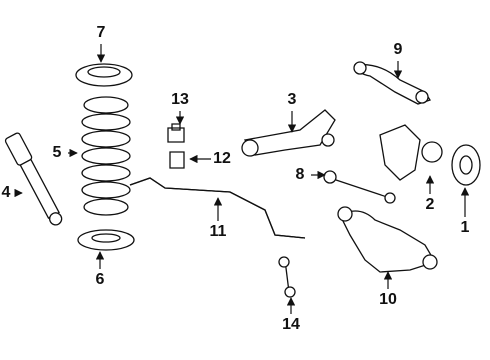  What do you see at coordinates (300, 174) in the screenshot?
I see `callout-label: 8` at bounding box center [300, 174].